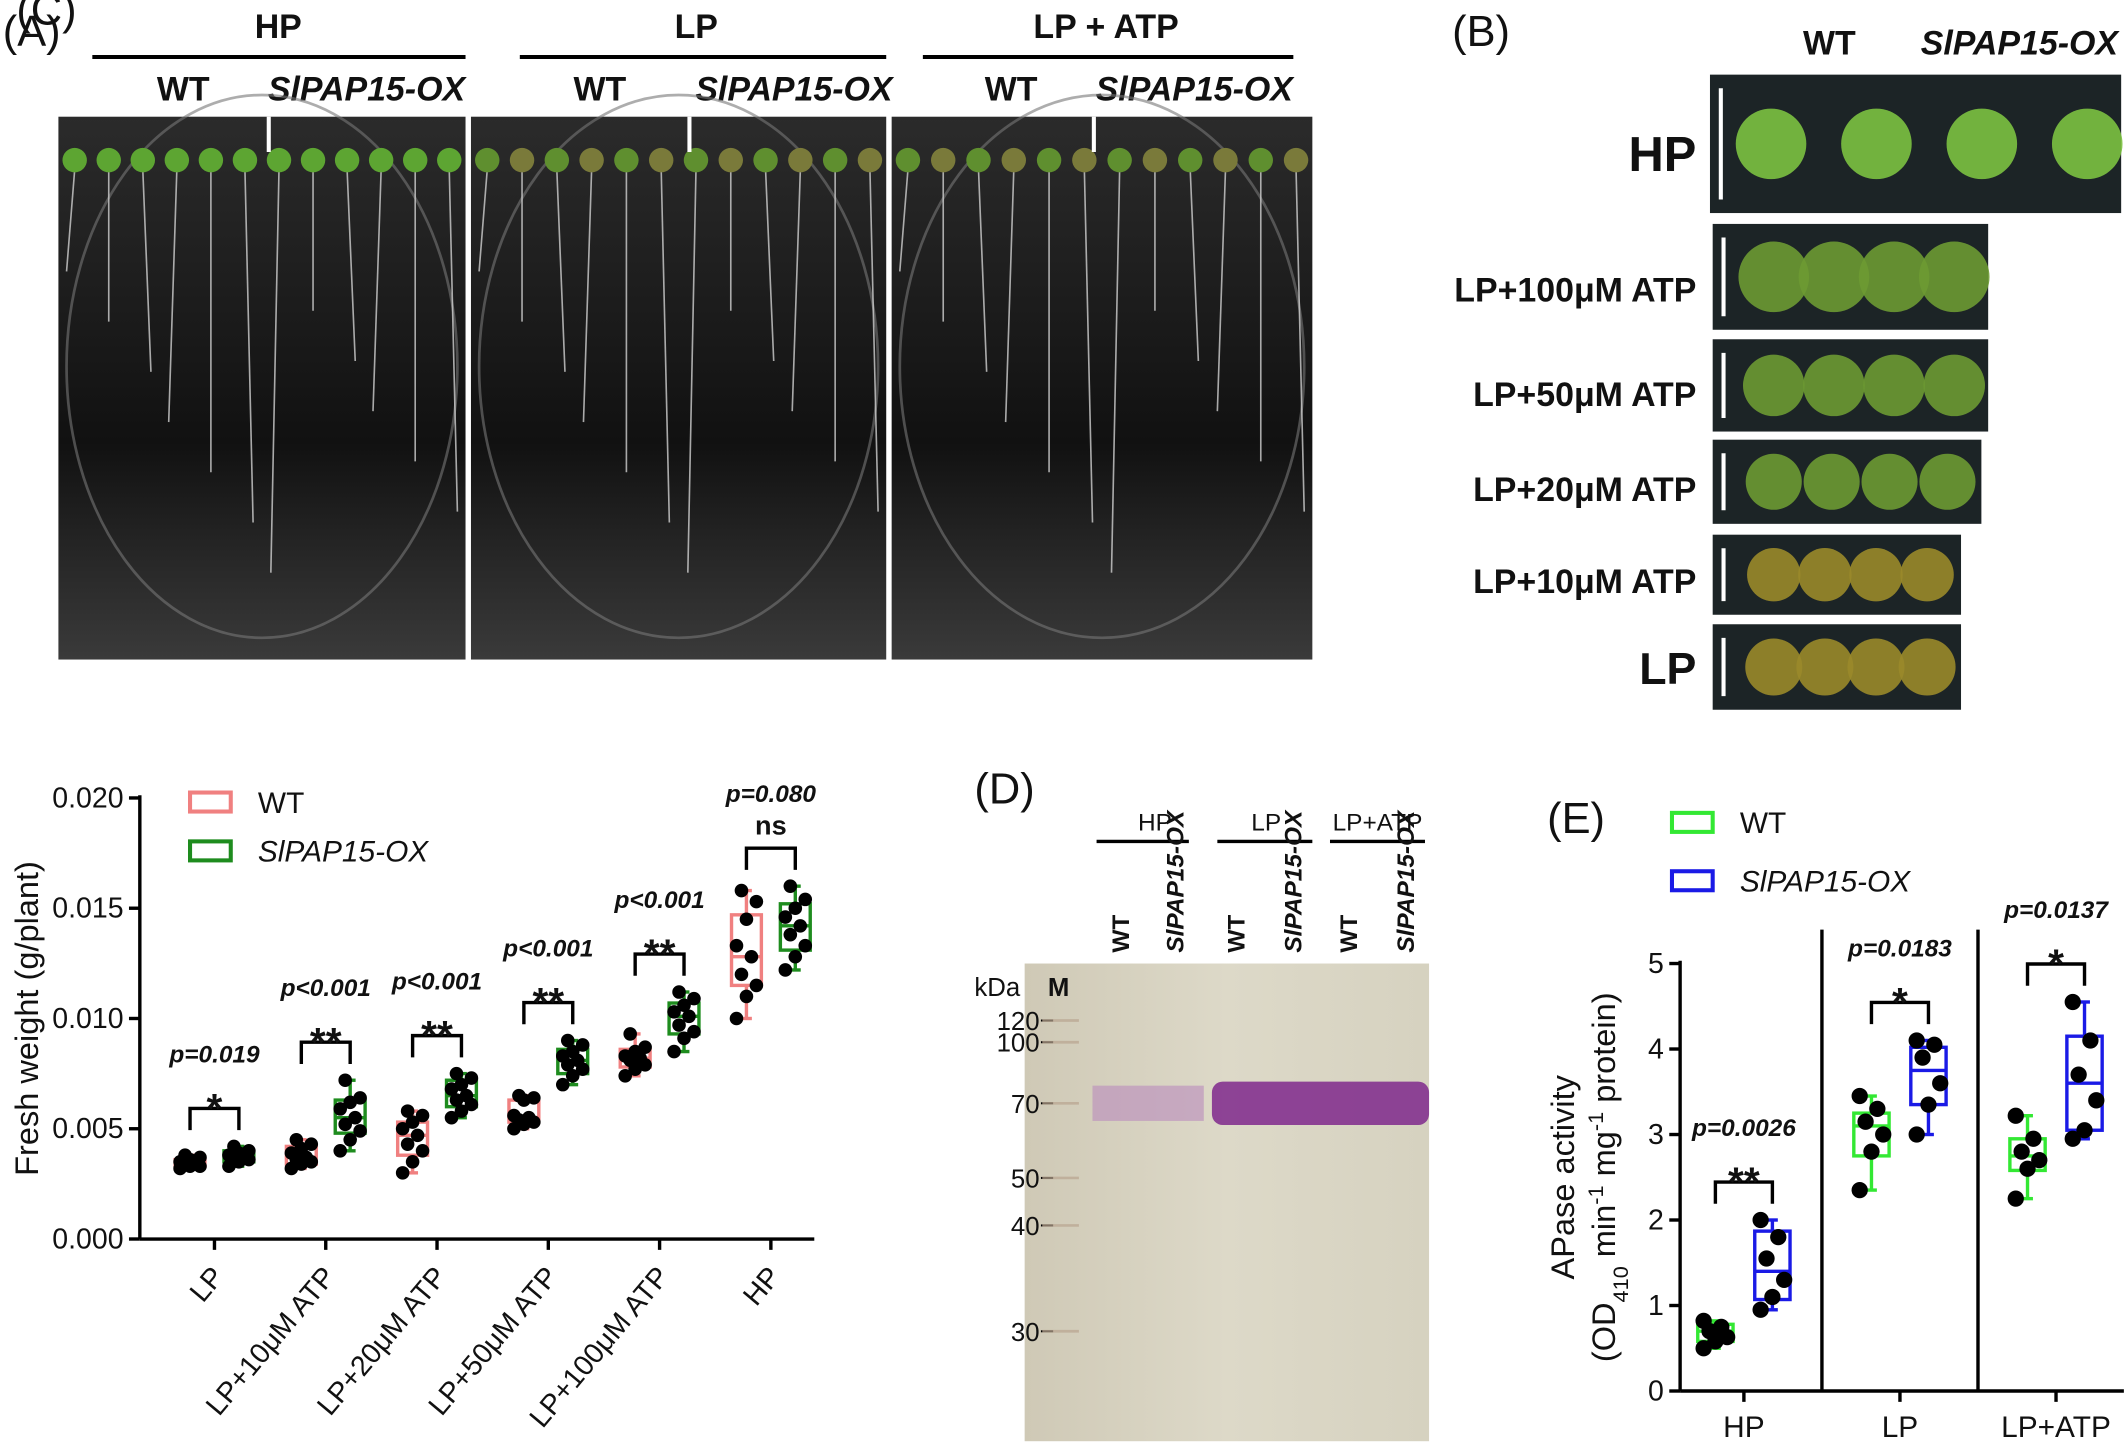 The image size is (2128, 1448). Describe the element at coordinates (87, 1019) in the screenshot. I see `y-tick-label: 0.010` at that location.